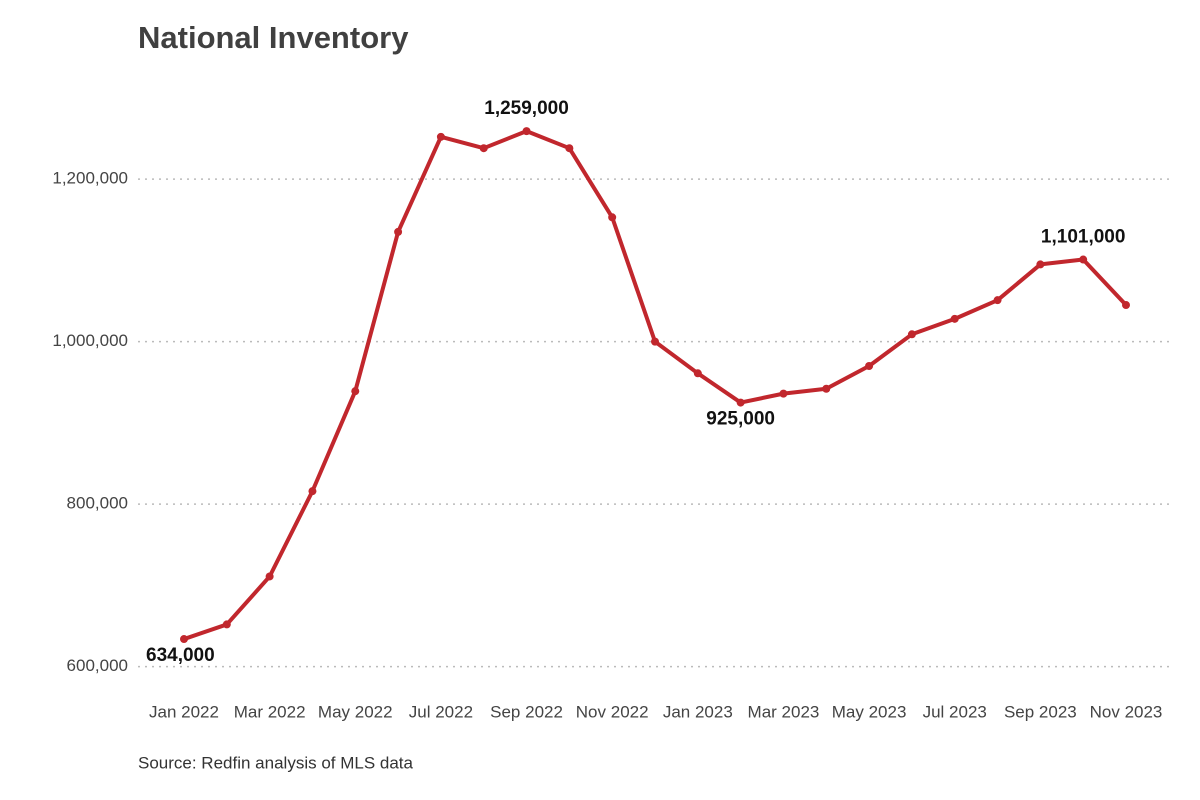  What do you see at coordinates (97, 503) in the screenshot?
I see `y-tick-label: 800,000` at bounding box center [97, 503].